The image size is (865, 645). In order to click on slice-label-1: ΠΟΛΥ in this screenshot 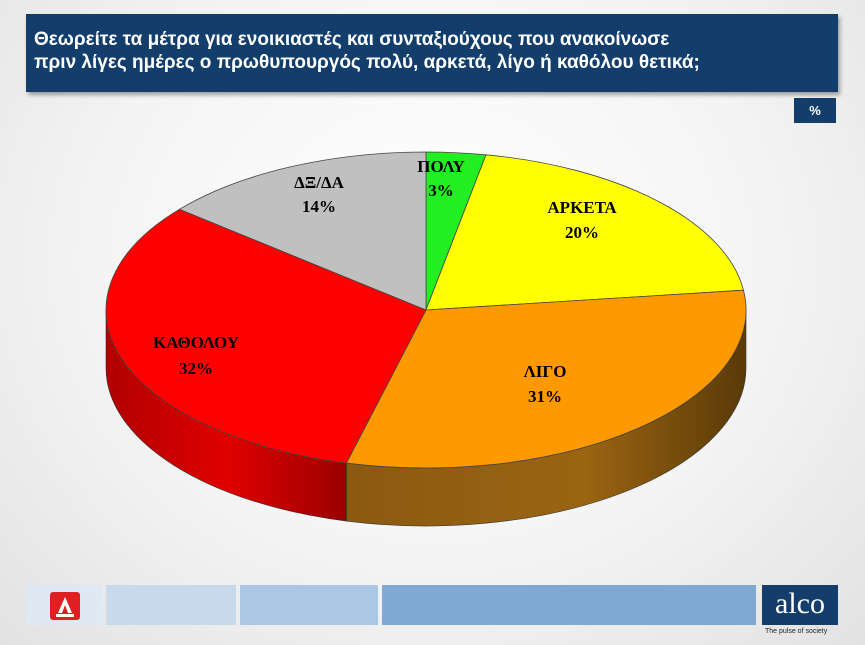, I will do `click(441, 166)`.